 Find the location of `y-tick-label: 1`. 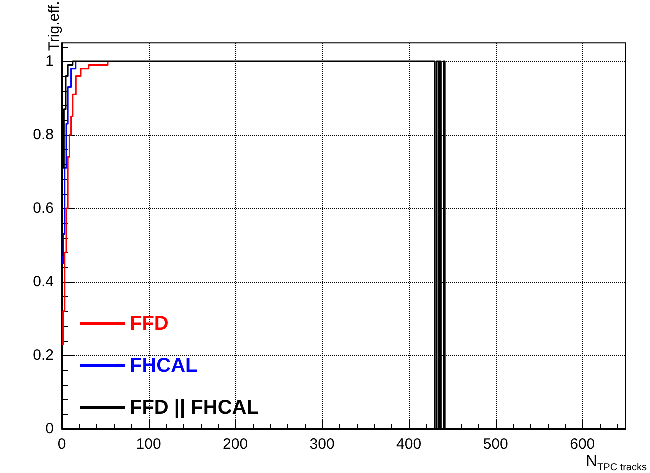

y-tick-label: 1 is located at coordinates (50, 61).